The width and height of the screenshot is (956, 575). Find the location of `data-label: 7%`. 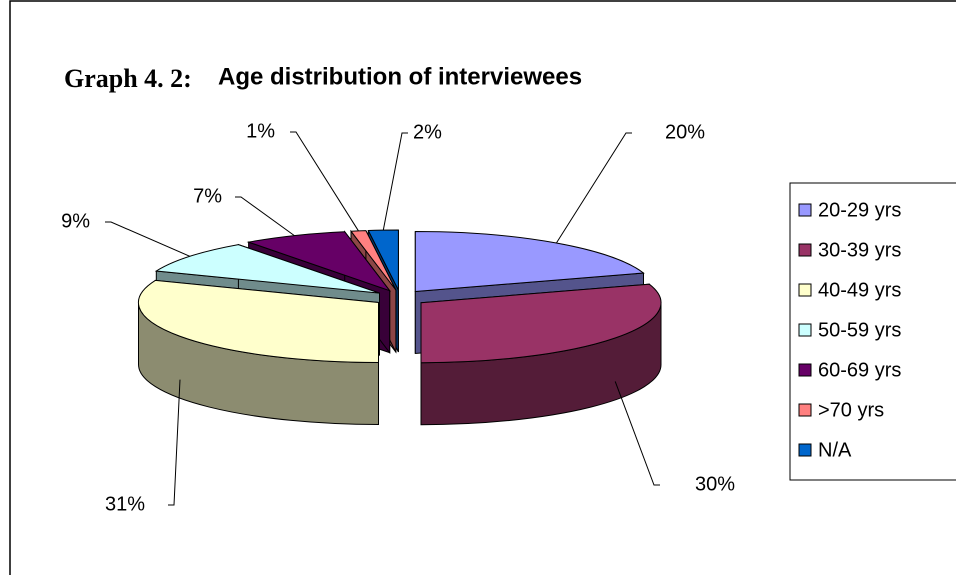

data-label: 7% is located at coordinates (207, 196).